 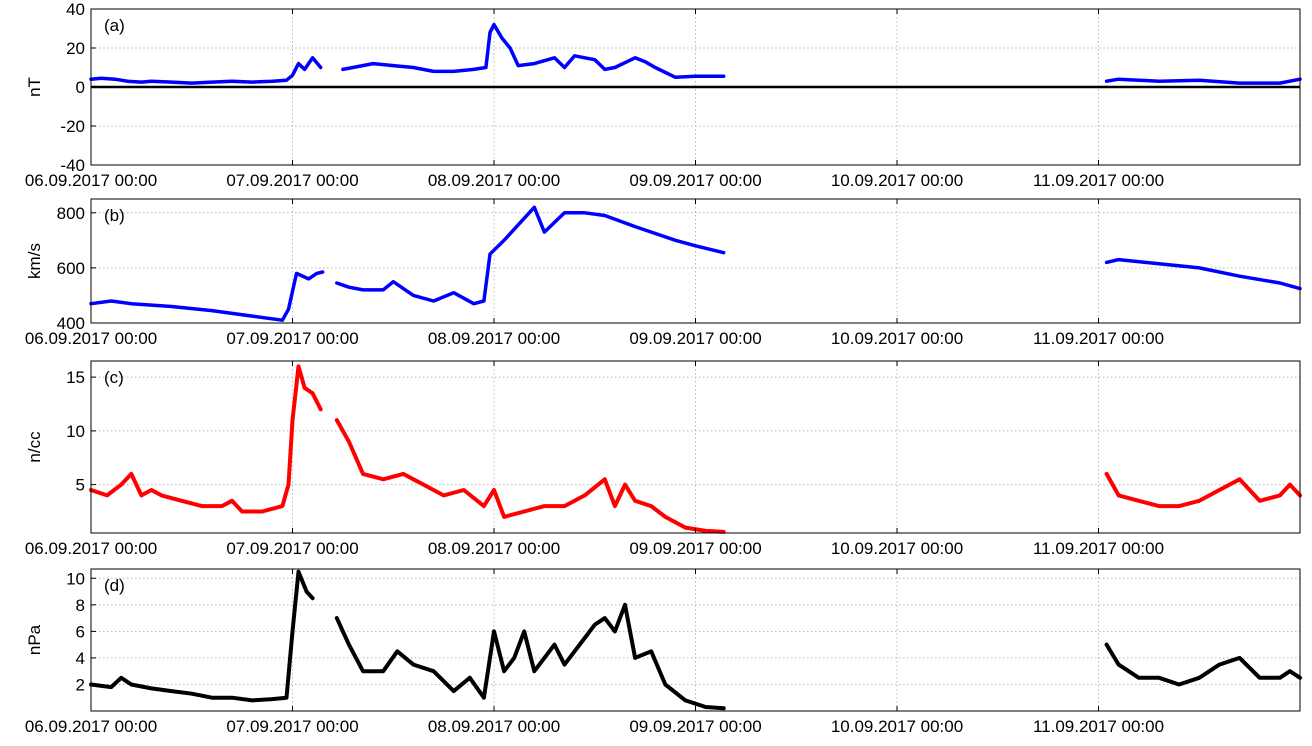 I want to click on ytick-label: -20, so click(x=72, y=126).